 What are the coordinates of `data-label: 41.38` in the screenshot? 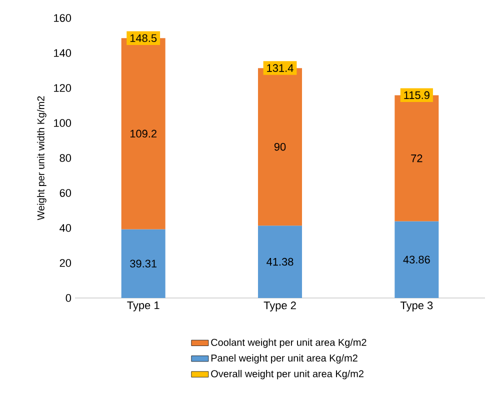 It's located at (280, 262).